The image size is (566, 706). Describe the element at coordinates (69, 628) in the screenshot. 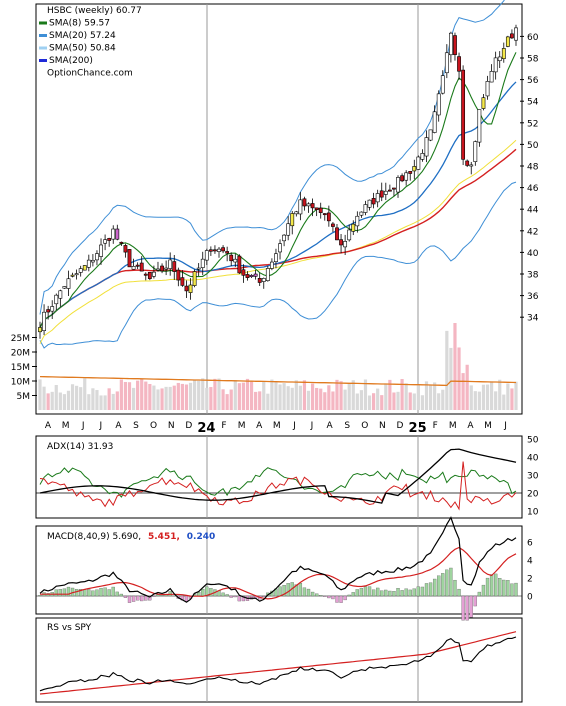

I see `rs-label: RS vs SPY` at that location.